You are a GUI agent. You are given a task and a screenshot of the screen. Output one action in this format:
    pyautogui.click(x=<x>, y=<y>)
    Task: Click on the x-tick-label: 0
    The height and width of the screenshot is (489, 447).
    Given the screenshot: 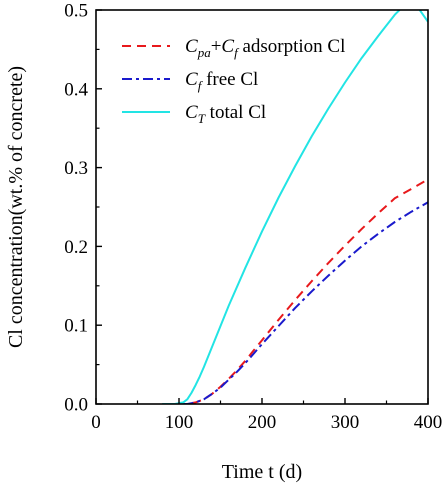 What is the action you would take?
    pyautogui.click(x=96, y=422)
    